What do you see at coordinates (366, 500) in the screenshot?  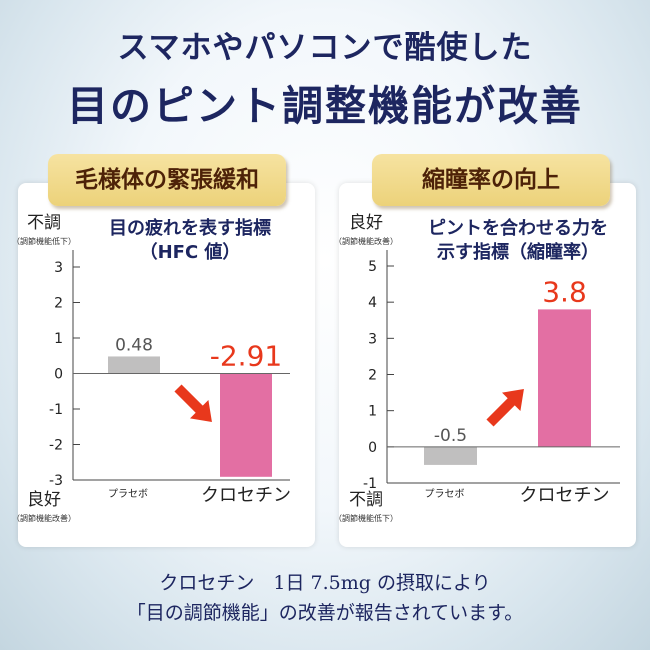 I see `y-bottom-label: 不調` at bounding box center [366, 500].